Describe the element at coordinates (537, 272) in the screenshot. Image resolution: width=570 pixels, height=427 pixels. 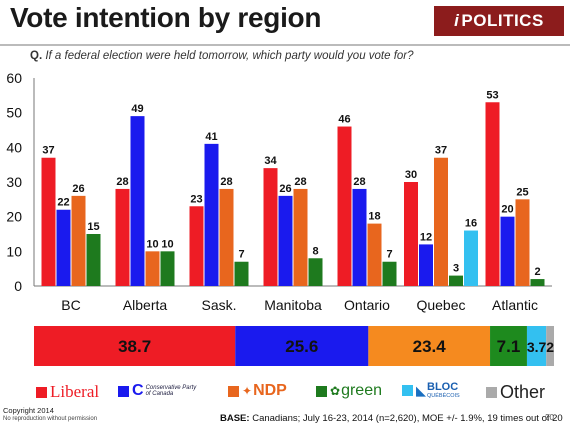
I see `bar-value-label: 2` at that location.